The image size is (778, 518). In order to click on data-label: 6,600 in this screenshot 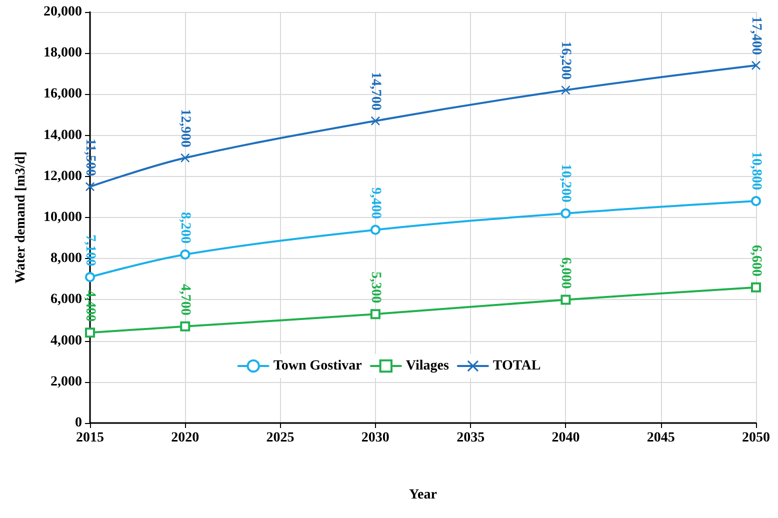, I will do `click(756, 260)`.